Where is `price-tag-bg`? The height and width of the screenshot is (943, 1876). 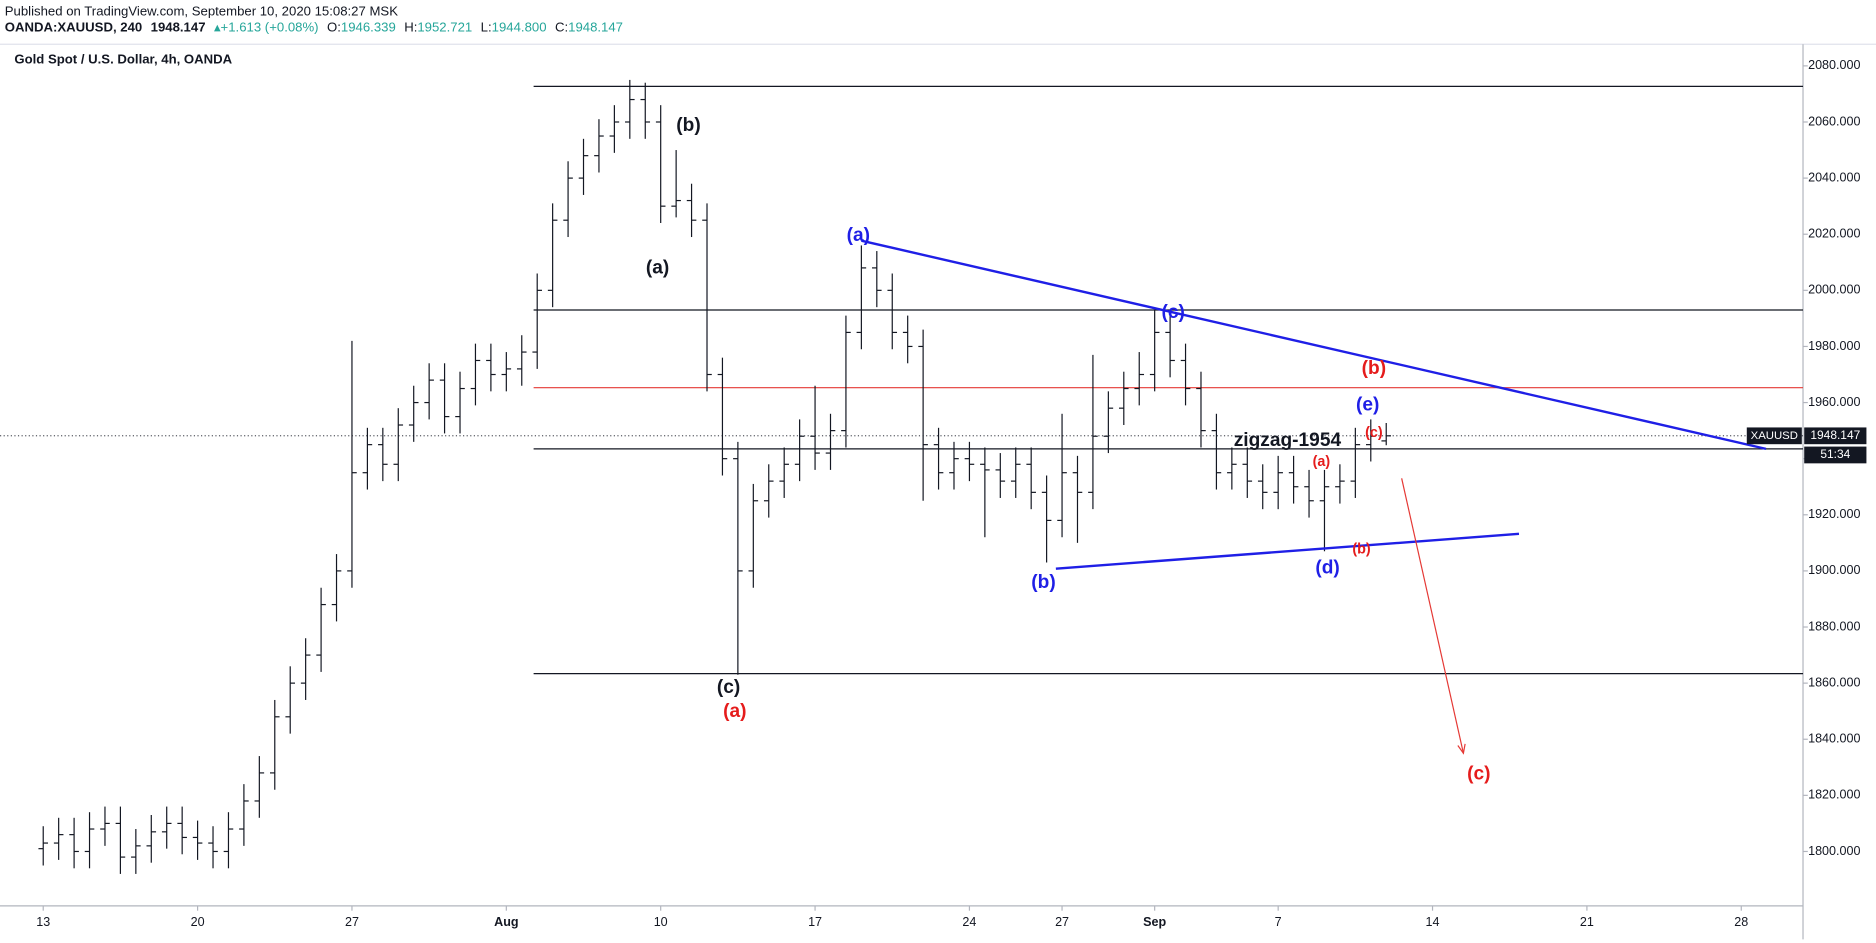 price-tag-bg is located at coordinates (1835, 436).